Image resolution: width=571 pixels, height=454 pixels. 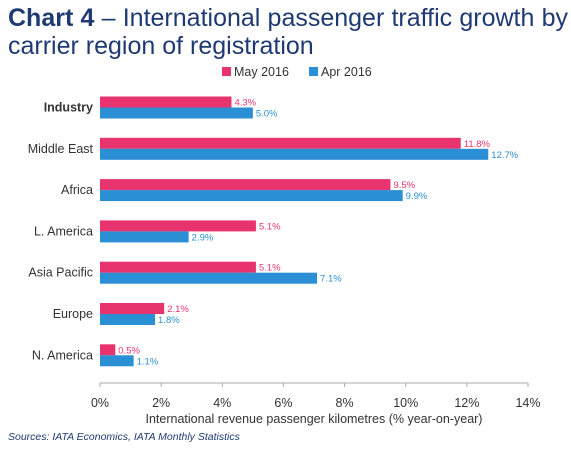 I want to click on bar-value-label: 9.9%, so click(x=417, y=196).